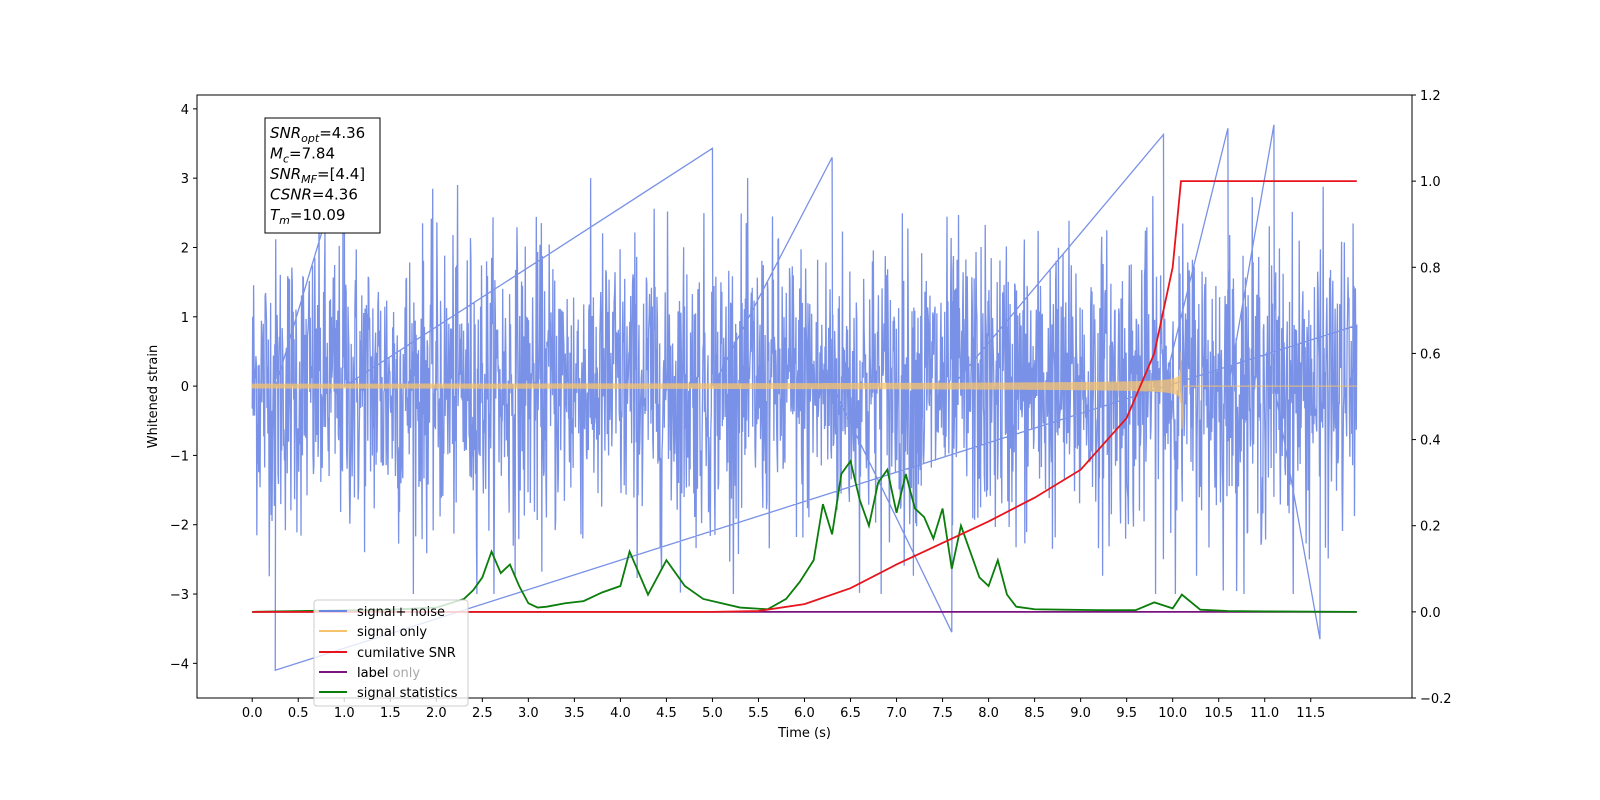  Describe the element at coordinates (758, 713) in the screenshot. I see `x-tick-label: 5.5` at that location.